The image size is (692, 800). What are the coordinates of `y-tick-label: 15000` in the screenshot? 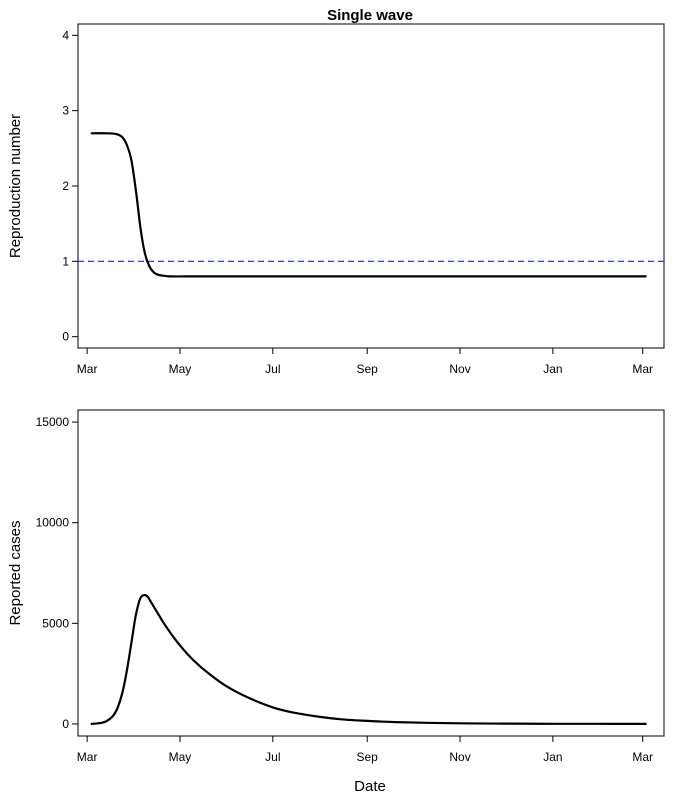 It's located at (53, 422).